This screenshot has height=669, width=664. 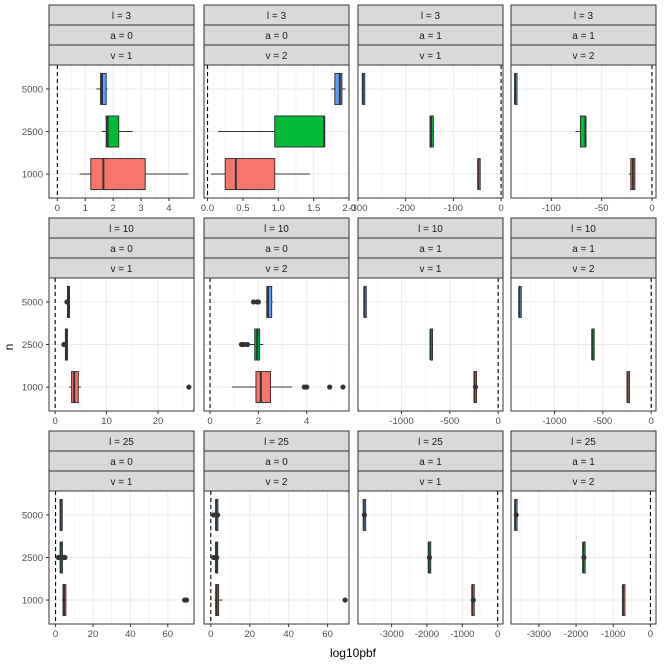 What do you see at coordinates (140, 208) in the screenshot?
I see `x-tick-label: 3` at bounding box center [140, 208].